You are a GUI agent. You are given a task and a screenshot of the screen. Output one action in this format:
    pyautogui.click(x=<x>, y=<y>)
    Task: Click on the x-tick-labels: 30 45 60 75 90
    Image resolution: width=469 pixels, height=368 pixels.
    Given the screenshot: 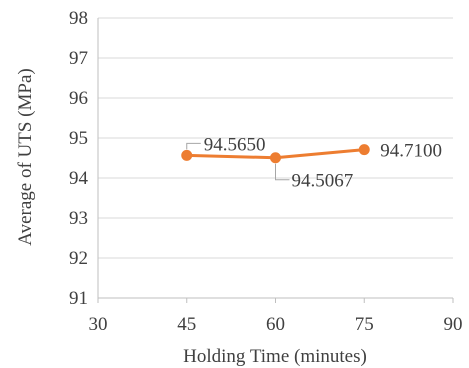 What is the action you would take?
    pyautogui.click(x=276, y=324)
    